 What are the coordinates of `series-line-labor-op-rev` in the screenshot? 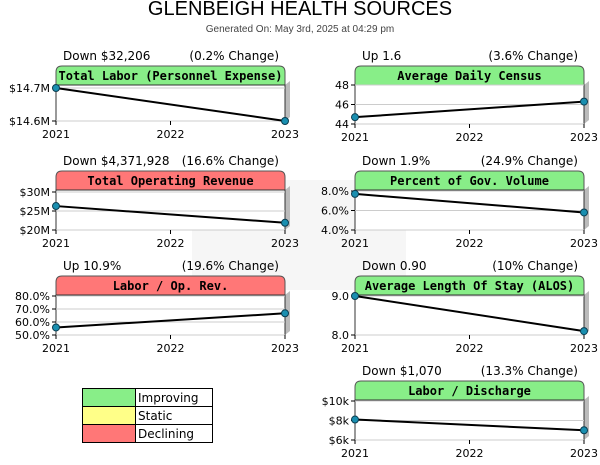 It's located at (170, 320).